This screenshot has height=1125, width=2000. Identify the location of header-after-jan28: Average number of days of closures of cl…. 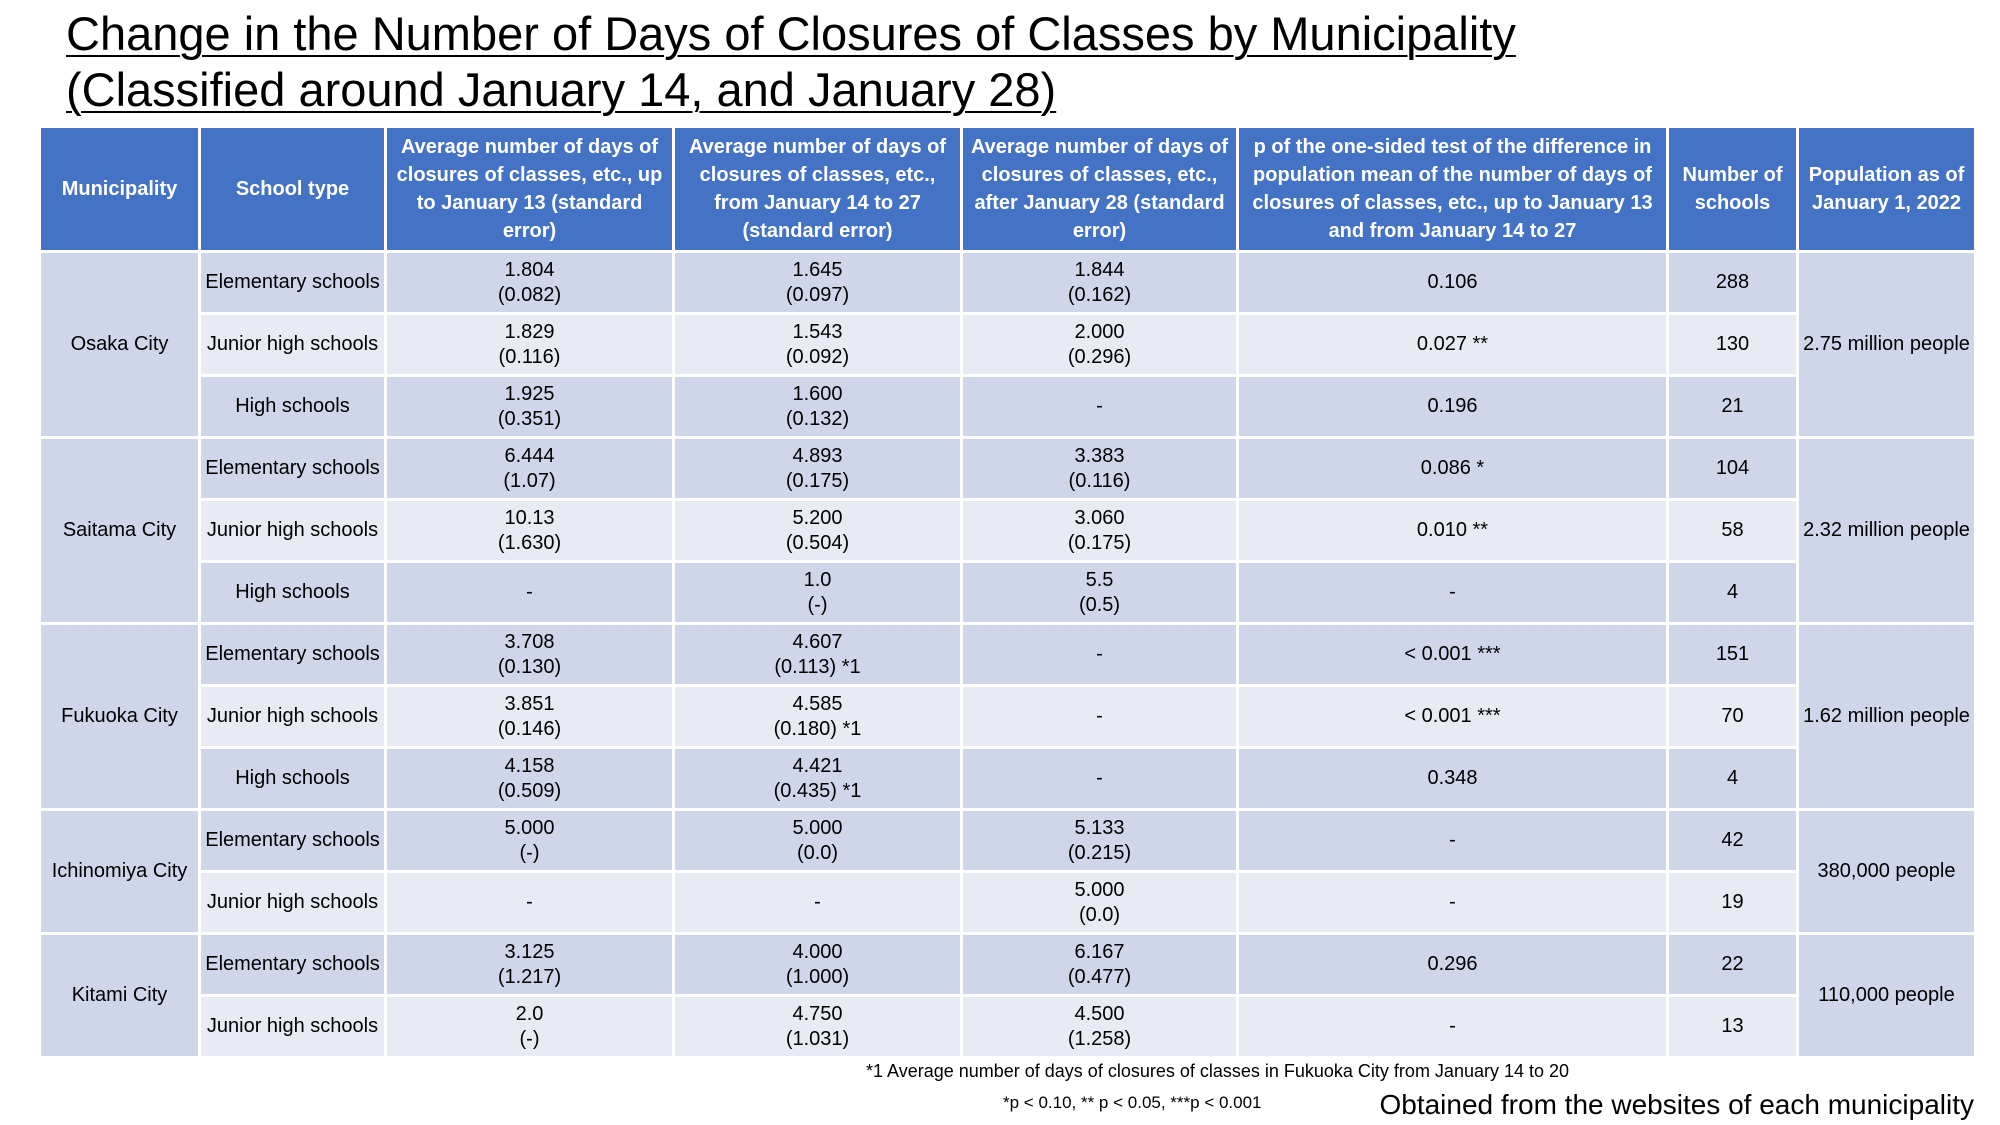
(1099, 189).